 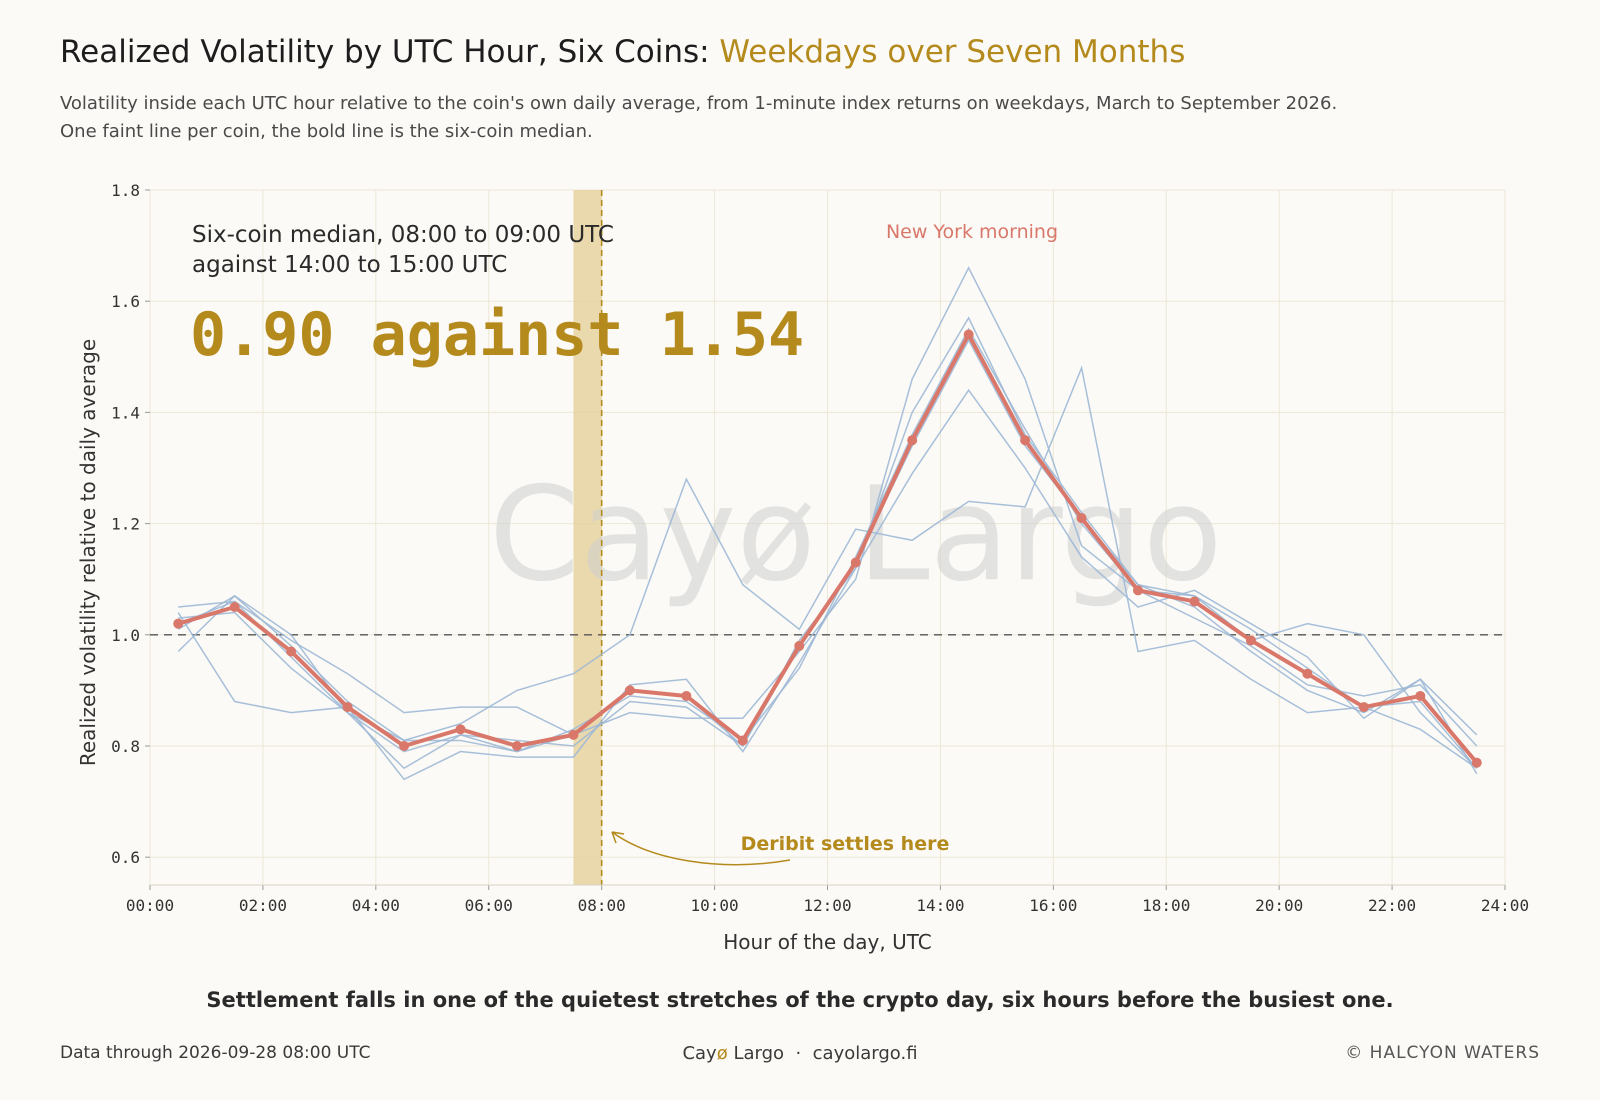 What do you see at coordinates (845, 844) in the screenshot?
I see `deribit-label: Deribit settles here` at bounding box center [845, 844].